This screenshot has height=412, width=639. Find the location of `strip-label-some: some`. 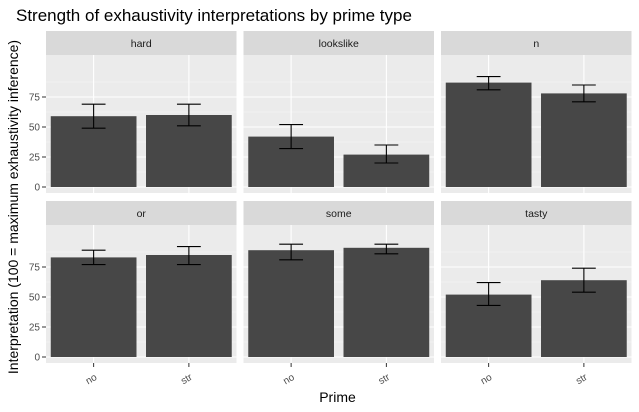

strip-label-some: some is located at coordinates (339, 214).